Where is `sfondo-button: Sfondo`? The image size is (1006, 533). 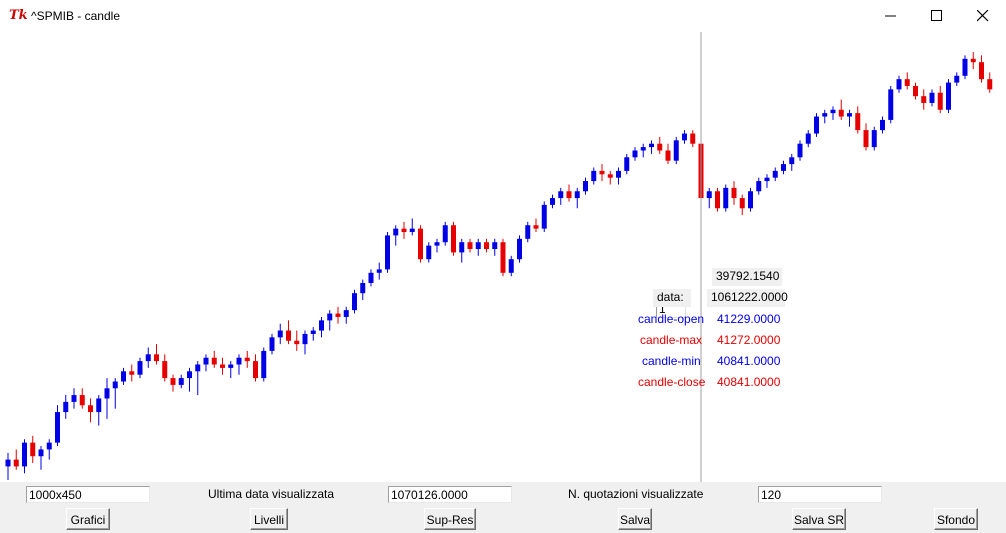
sfondo-button: Sfondo is located at coordinates (956, 519).